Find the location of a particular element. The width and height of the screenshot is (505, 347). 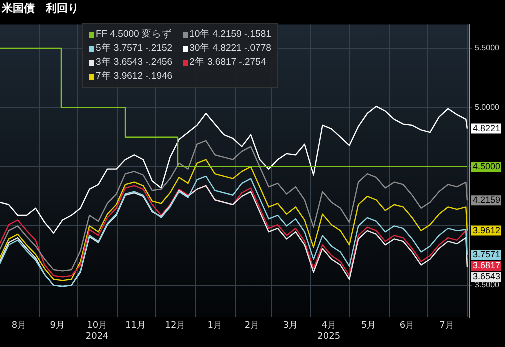

y-tick-label: 5.0000 is located at coordinates (487, 107).